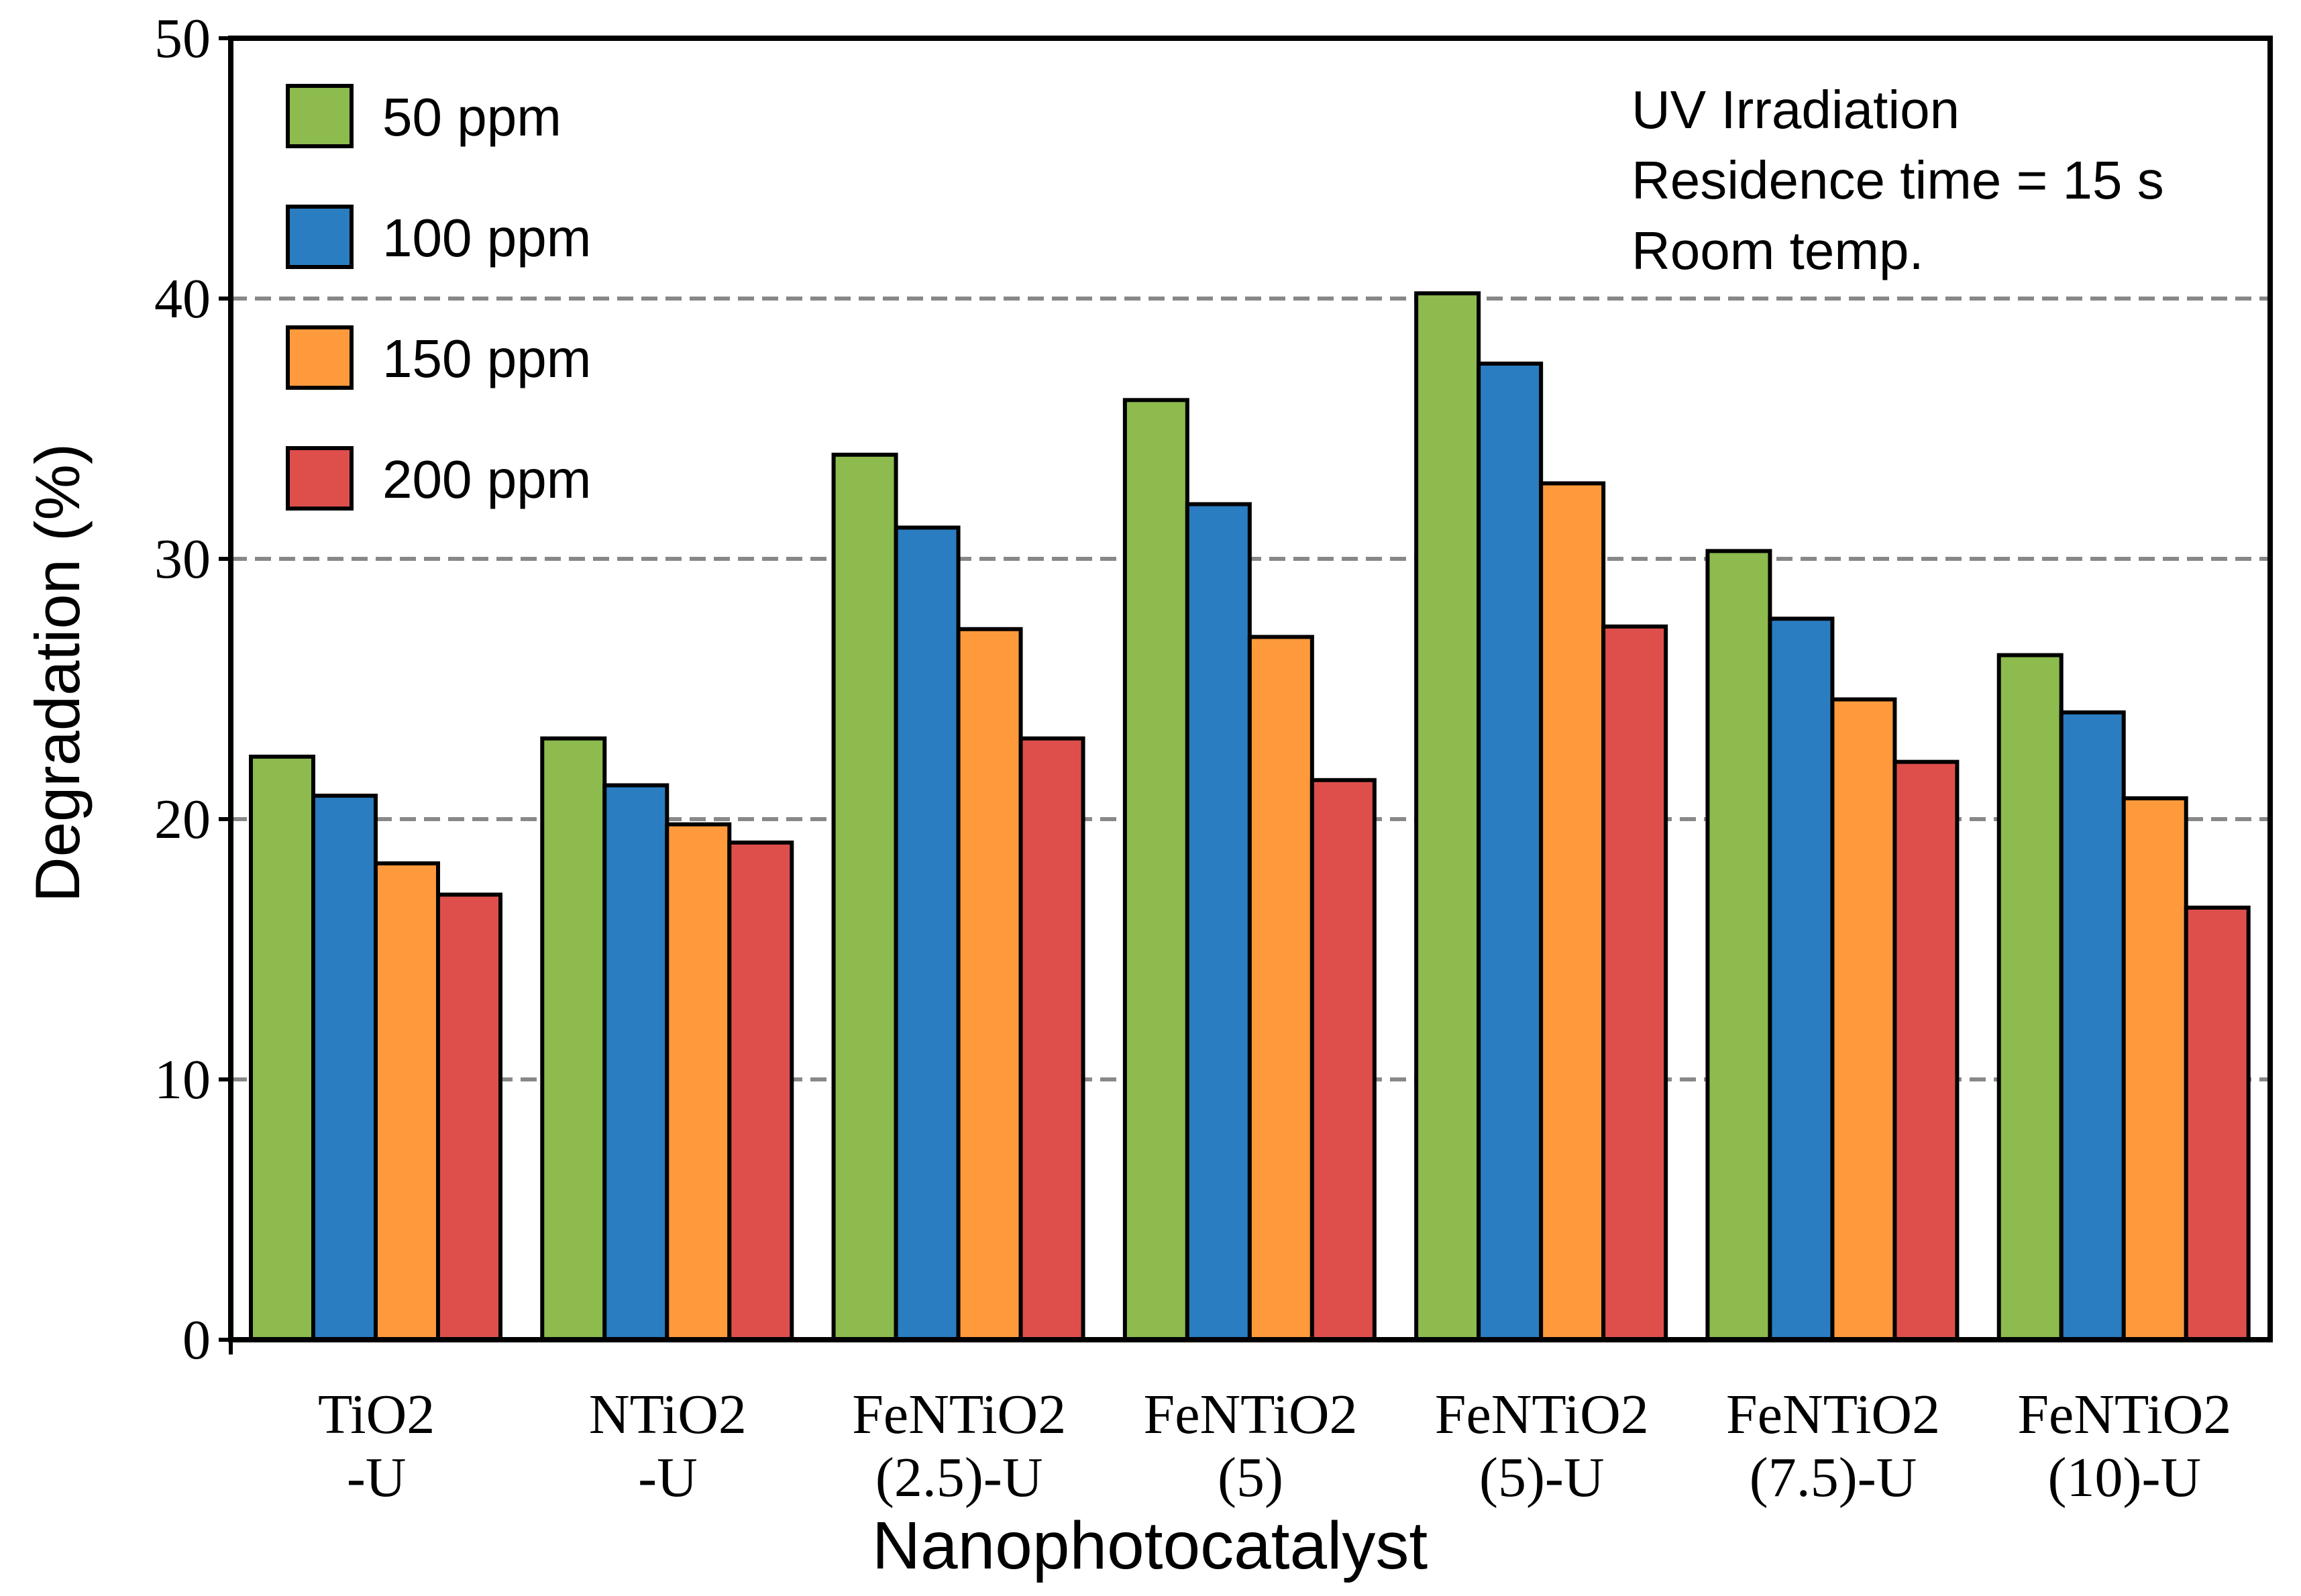 The width and height of the screenshot is (2301, 1596). Describe the element at coordinates (182, 38) in the screenshot. I see `y-tick-label: 50` at that location.